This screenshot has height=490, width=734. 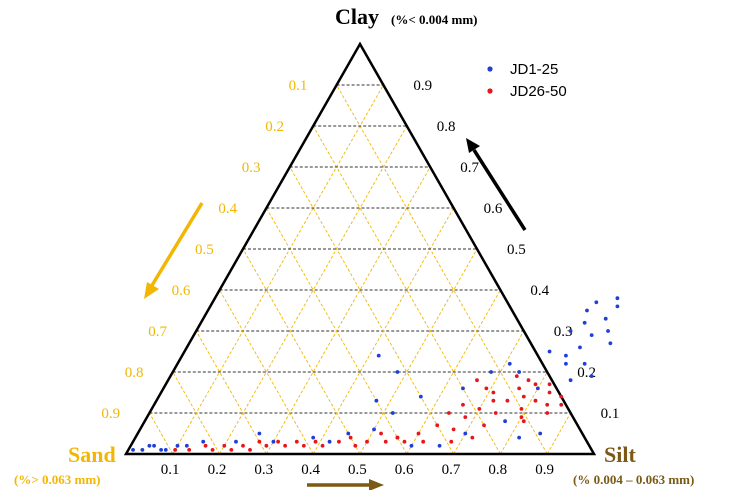 What do you see at coordinates (357, 16) in the screenshot?
I see `clay-corner-label: Clay` at bounding box center [357, 16].